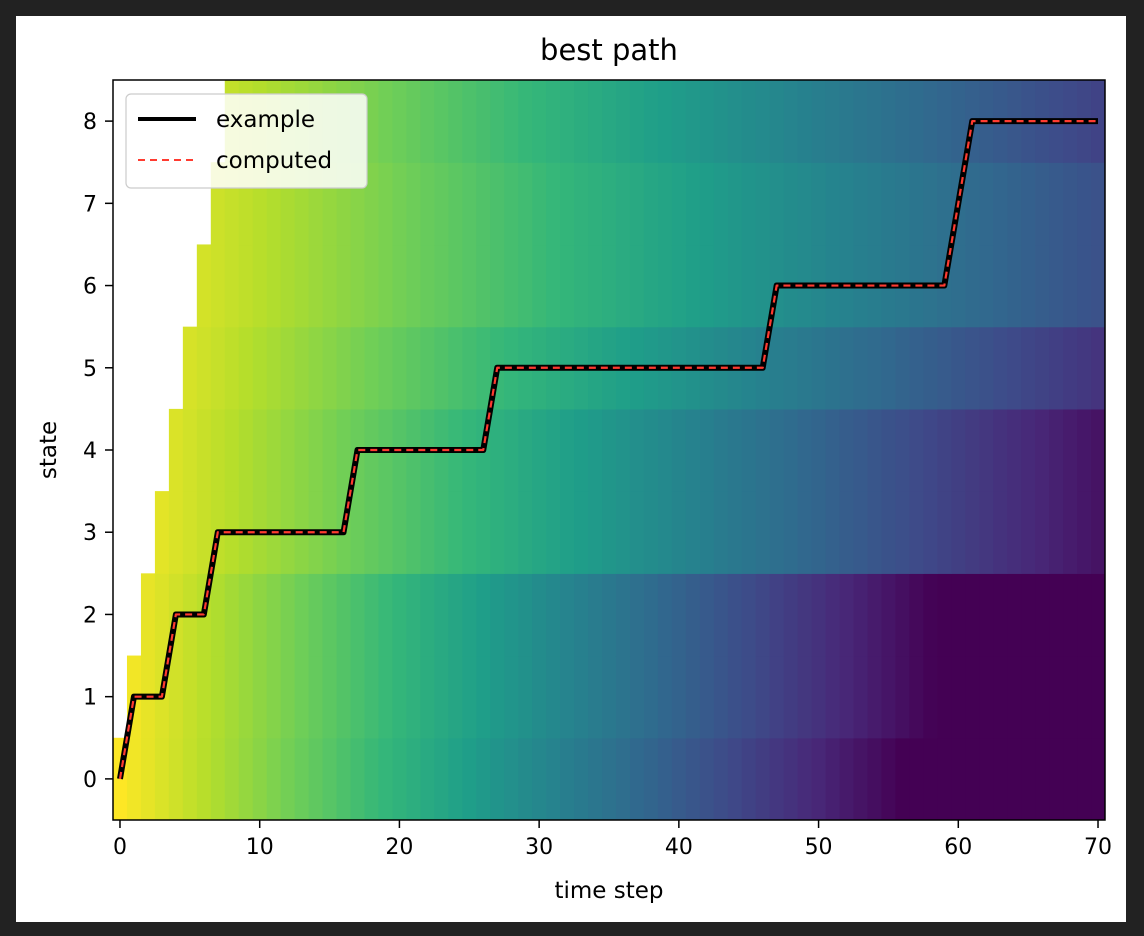 The width and height of the screenshot is (1144, 936). Describe the element at coordinates (98, 451) in the screenshot. I see `y-axis: 0 1 2 3 4 5 6 7 8` at that location.